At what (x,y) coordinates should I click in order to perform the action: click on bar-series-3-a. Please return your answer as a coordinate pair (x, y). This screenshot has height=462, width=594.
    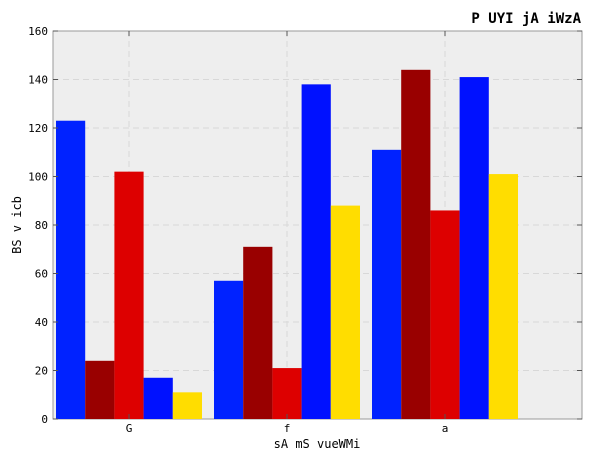
    Looking at the image, I should click on (445, 314).